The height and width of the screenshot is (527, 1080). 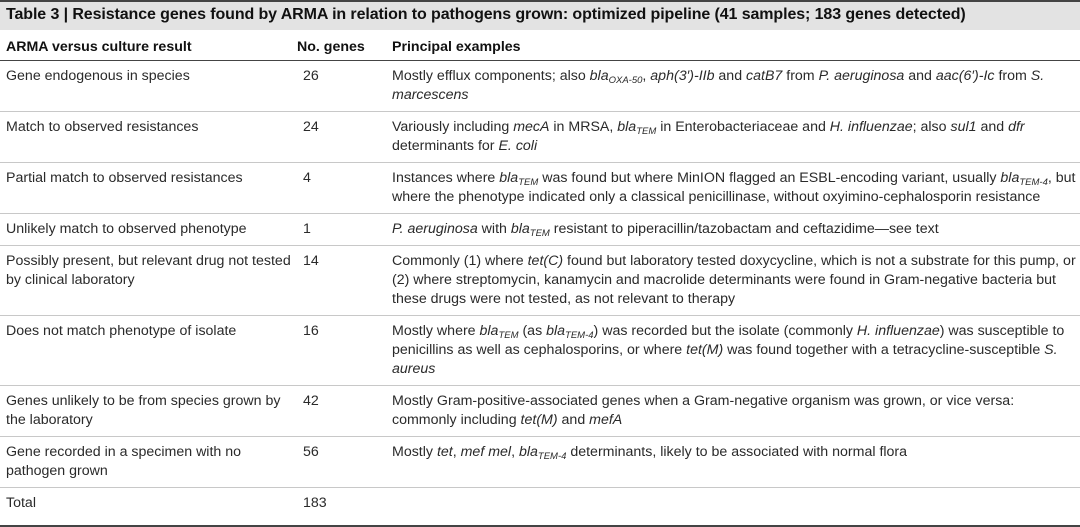 I want to click on count-cell: 56, so click(x=344, y=462).